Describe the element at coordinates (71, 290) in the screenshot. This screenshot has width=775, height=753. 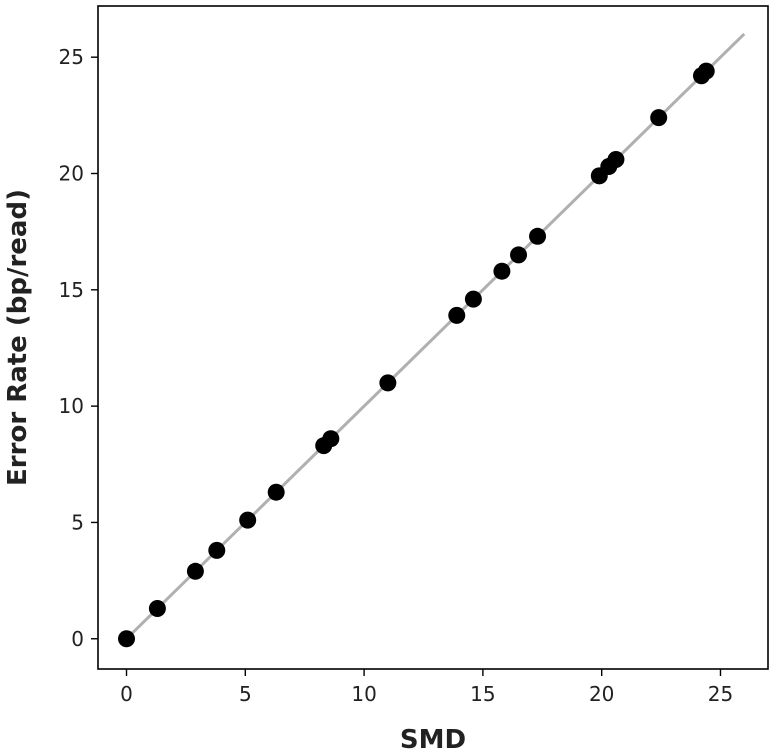
I see `y-tick-label: 15` at that location.